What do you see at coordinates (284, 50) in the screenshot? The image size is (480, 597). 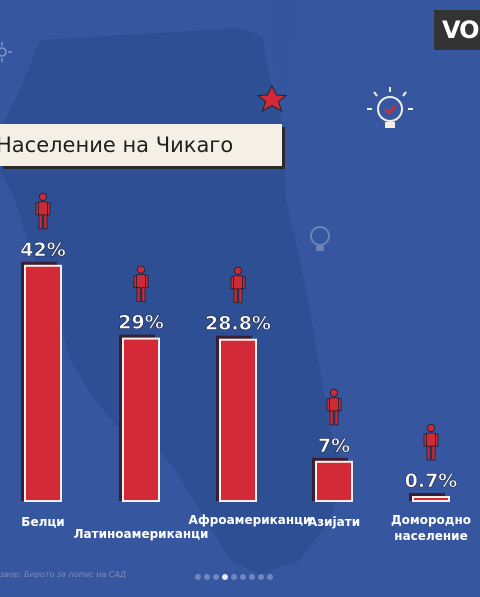 I see `lake-michigan-shape` at bounding box center [284, 50].